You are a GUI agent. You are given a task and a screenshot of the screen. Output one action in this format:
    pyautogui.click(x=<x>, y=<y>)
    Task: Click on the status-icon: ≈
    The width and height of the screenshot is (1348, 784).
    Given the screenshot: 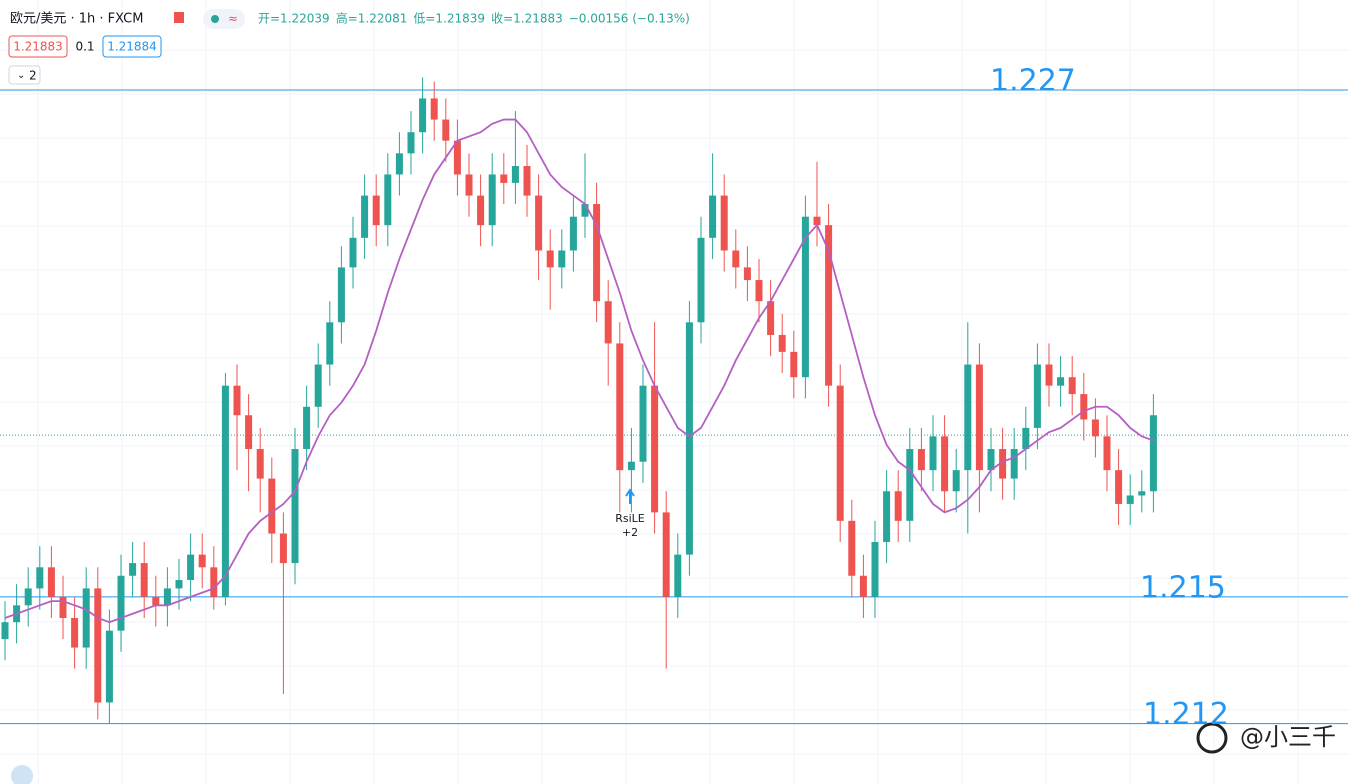 What is the action you would take?
    pyautogui.click(x=233, y=19)
    